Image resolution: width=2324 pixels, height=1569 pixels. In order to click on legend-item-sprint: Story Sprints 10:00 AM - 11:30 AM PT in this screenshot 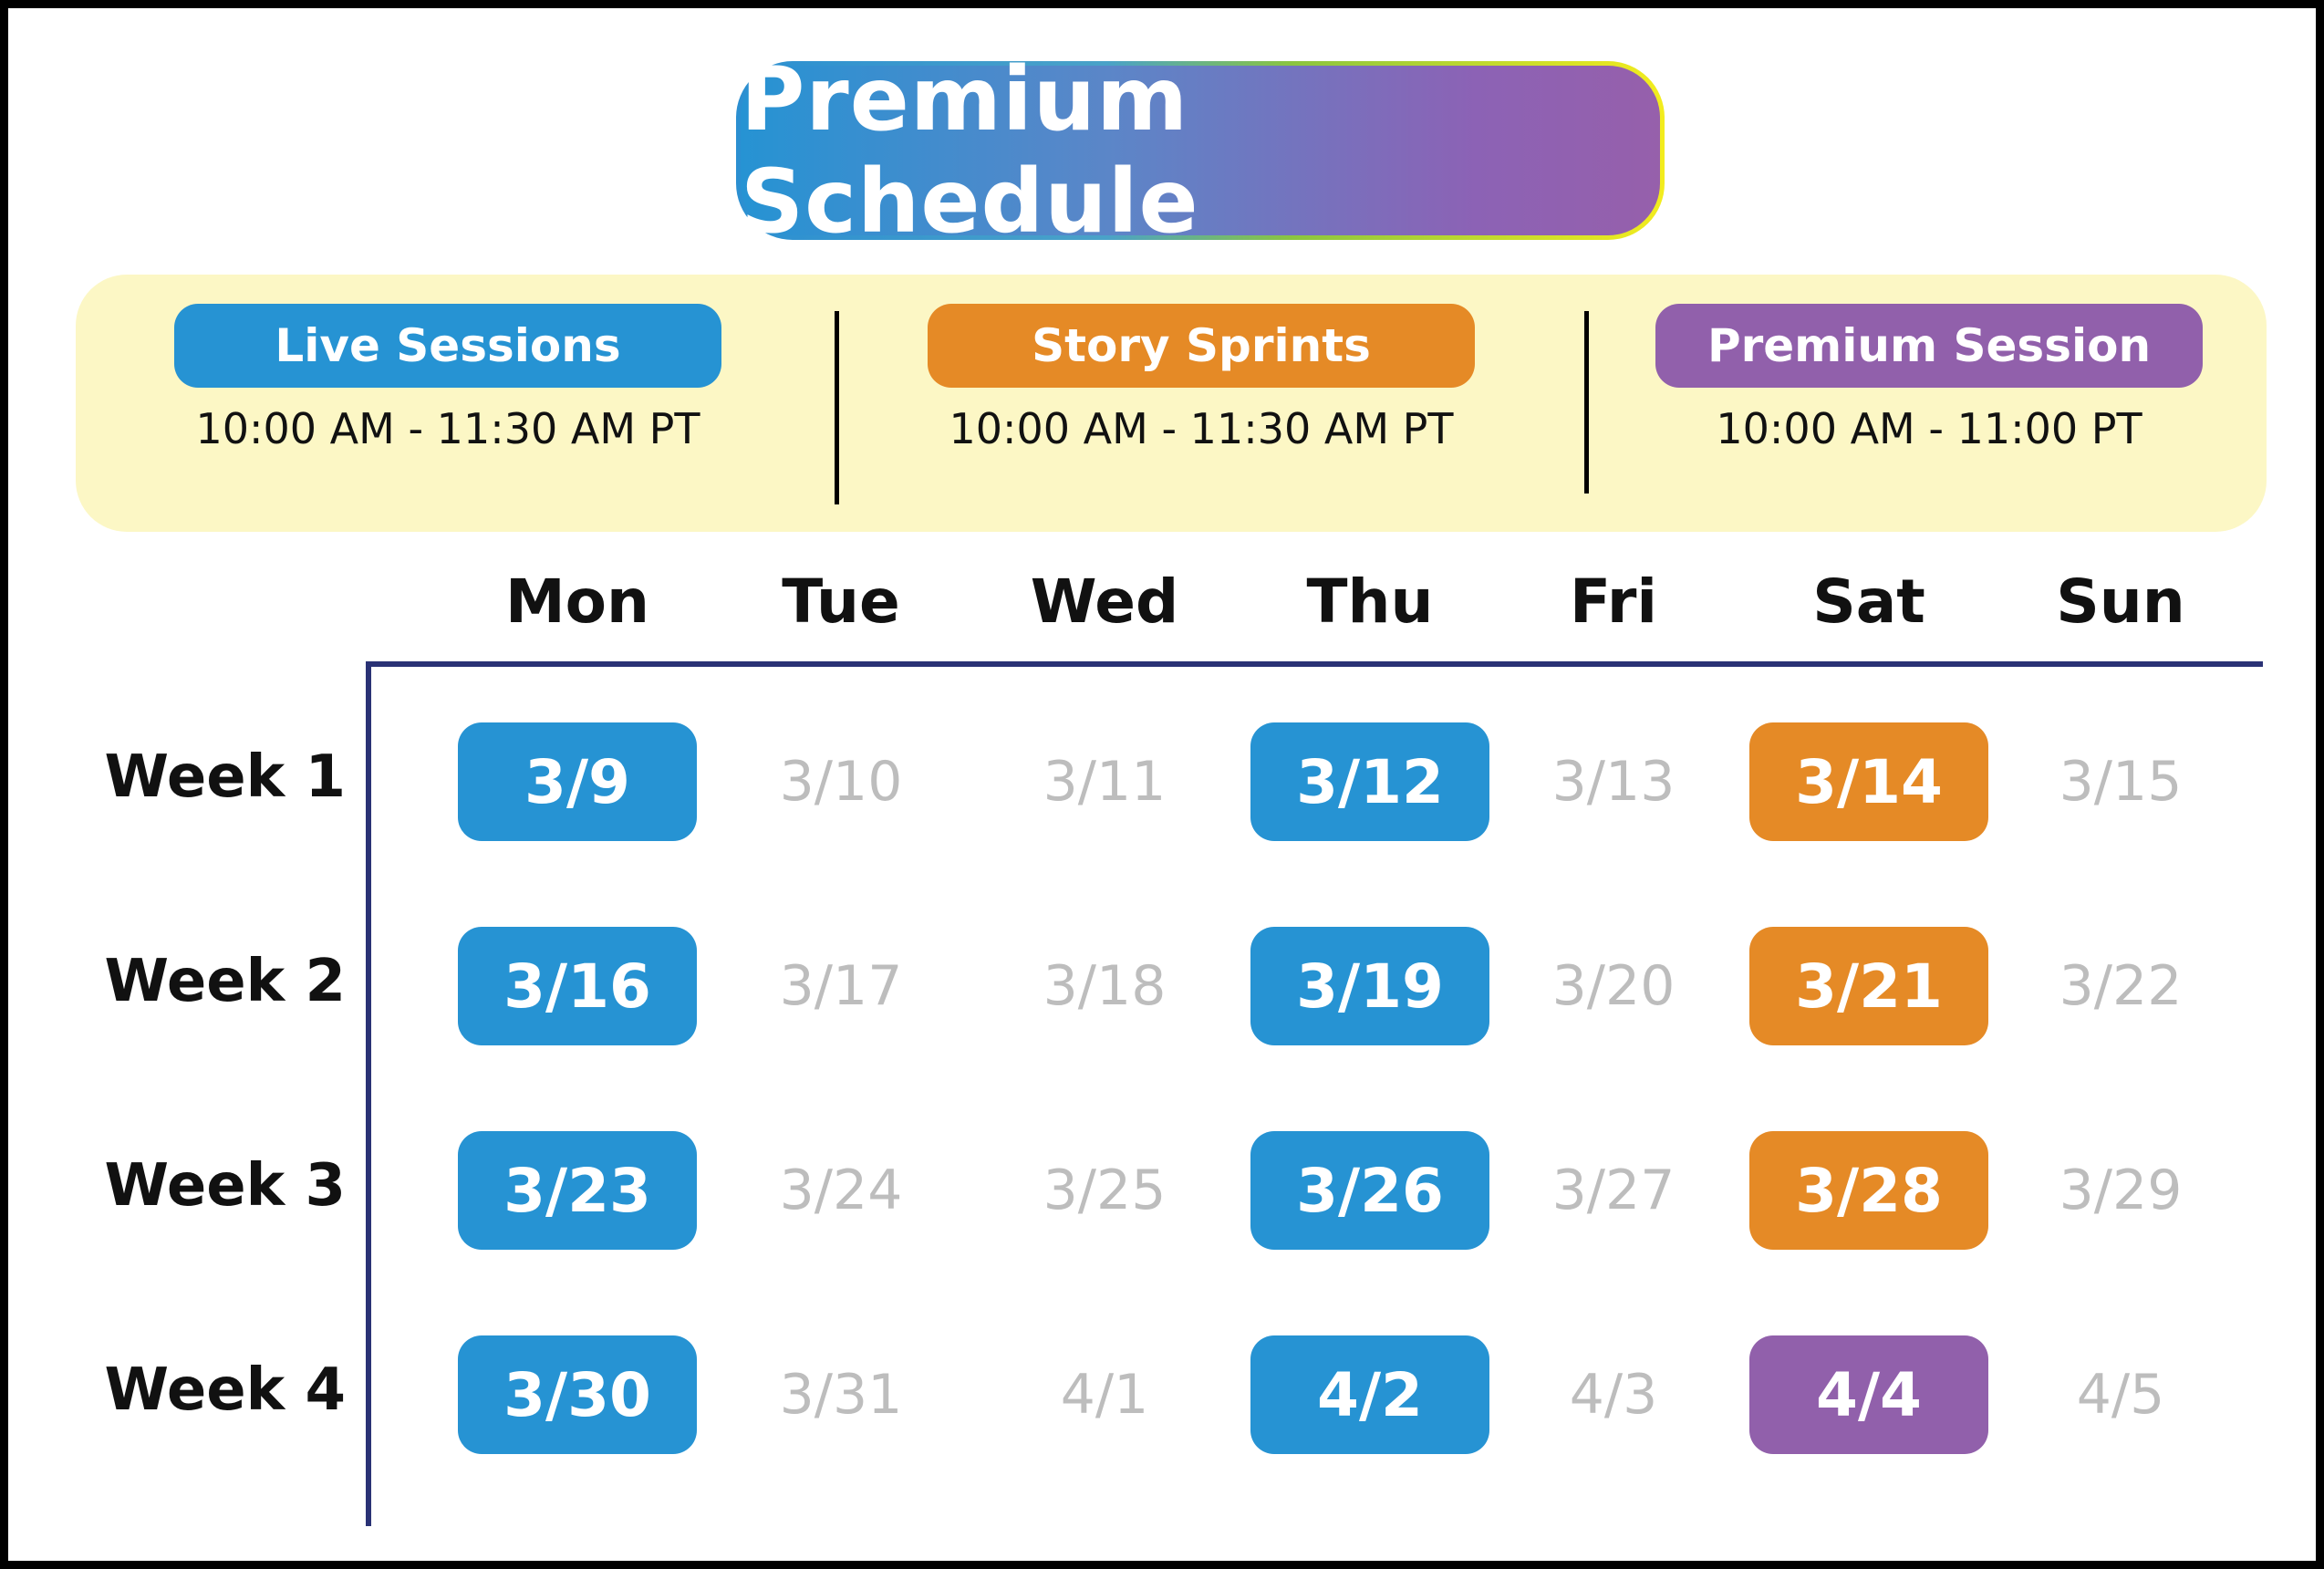, I will do `click(1201, 404)`.